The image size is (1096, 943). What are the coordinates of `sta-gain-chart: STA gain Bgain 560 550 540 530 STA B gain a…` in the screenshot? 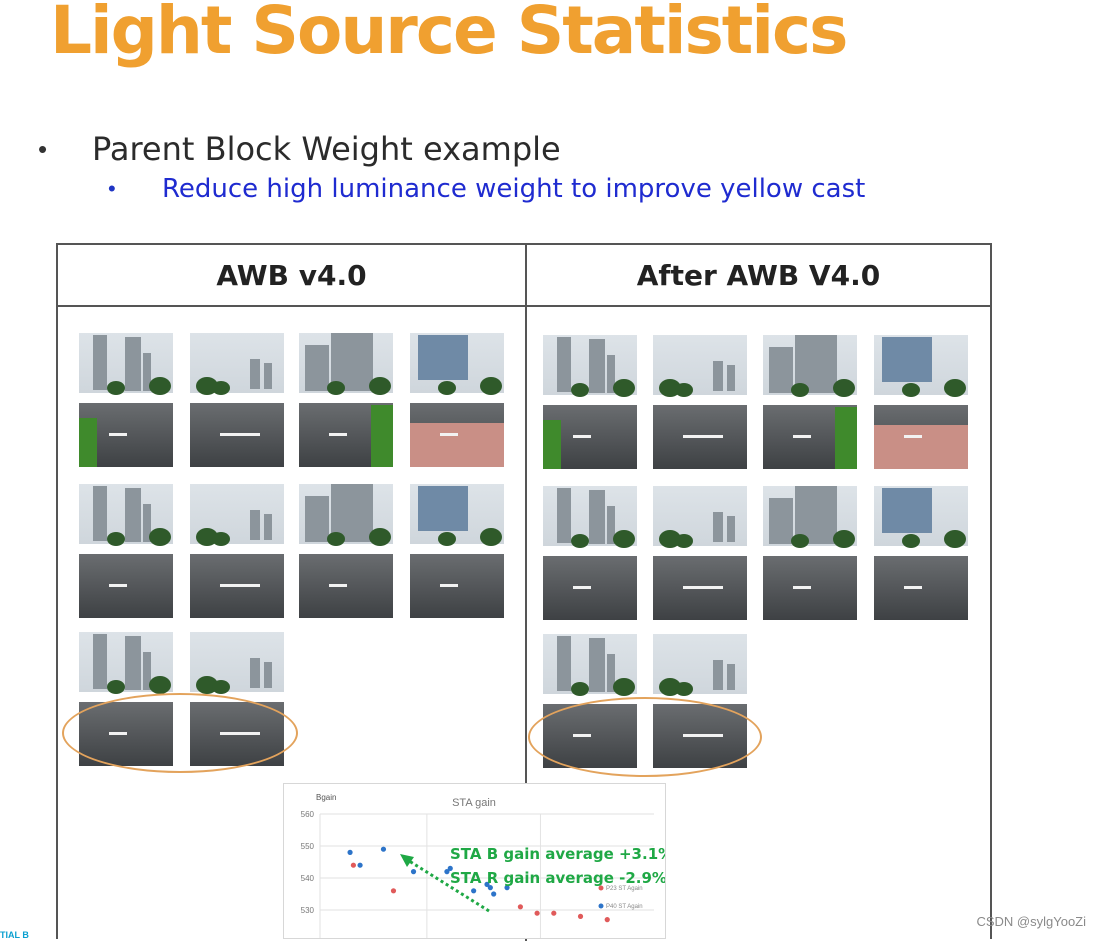 It's located at (478, 862).